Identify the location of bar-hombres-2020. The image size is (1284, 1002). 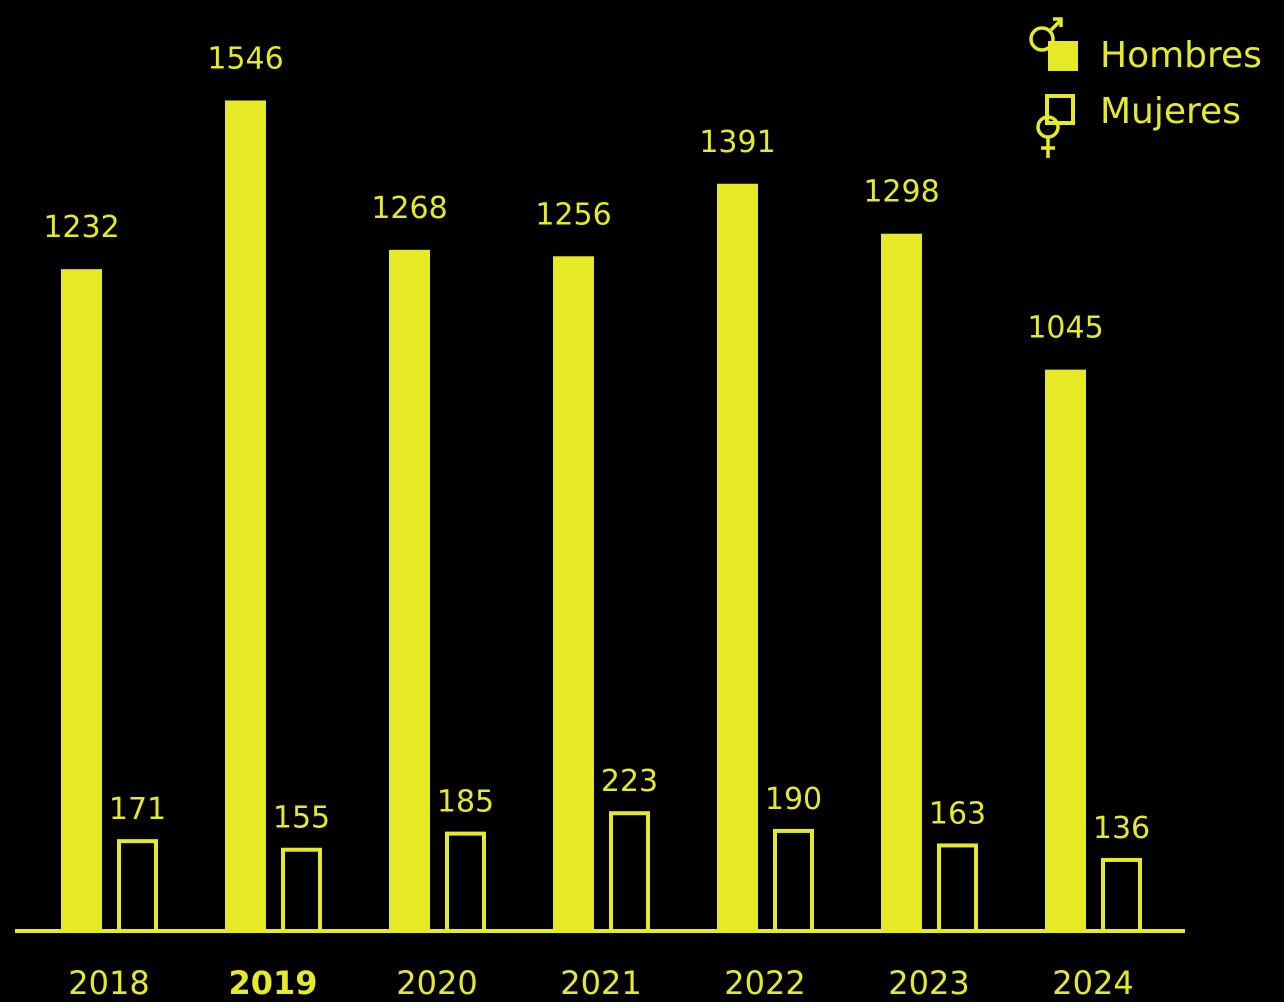
(409, 590).